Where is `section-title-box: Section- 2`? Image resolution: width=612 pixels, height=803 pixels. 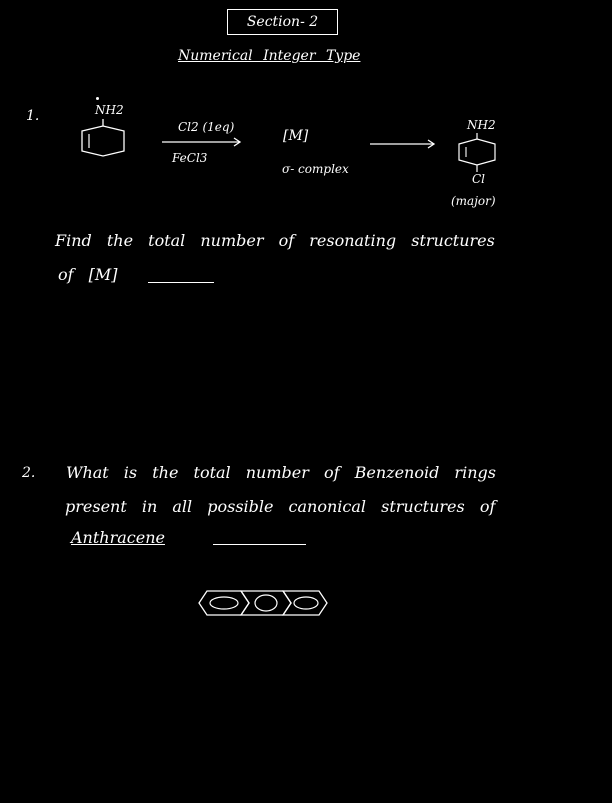 section-title-box: Section- 2 is located at coordinates (282, 22).